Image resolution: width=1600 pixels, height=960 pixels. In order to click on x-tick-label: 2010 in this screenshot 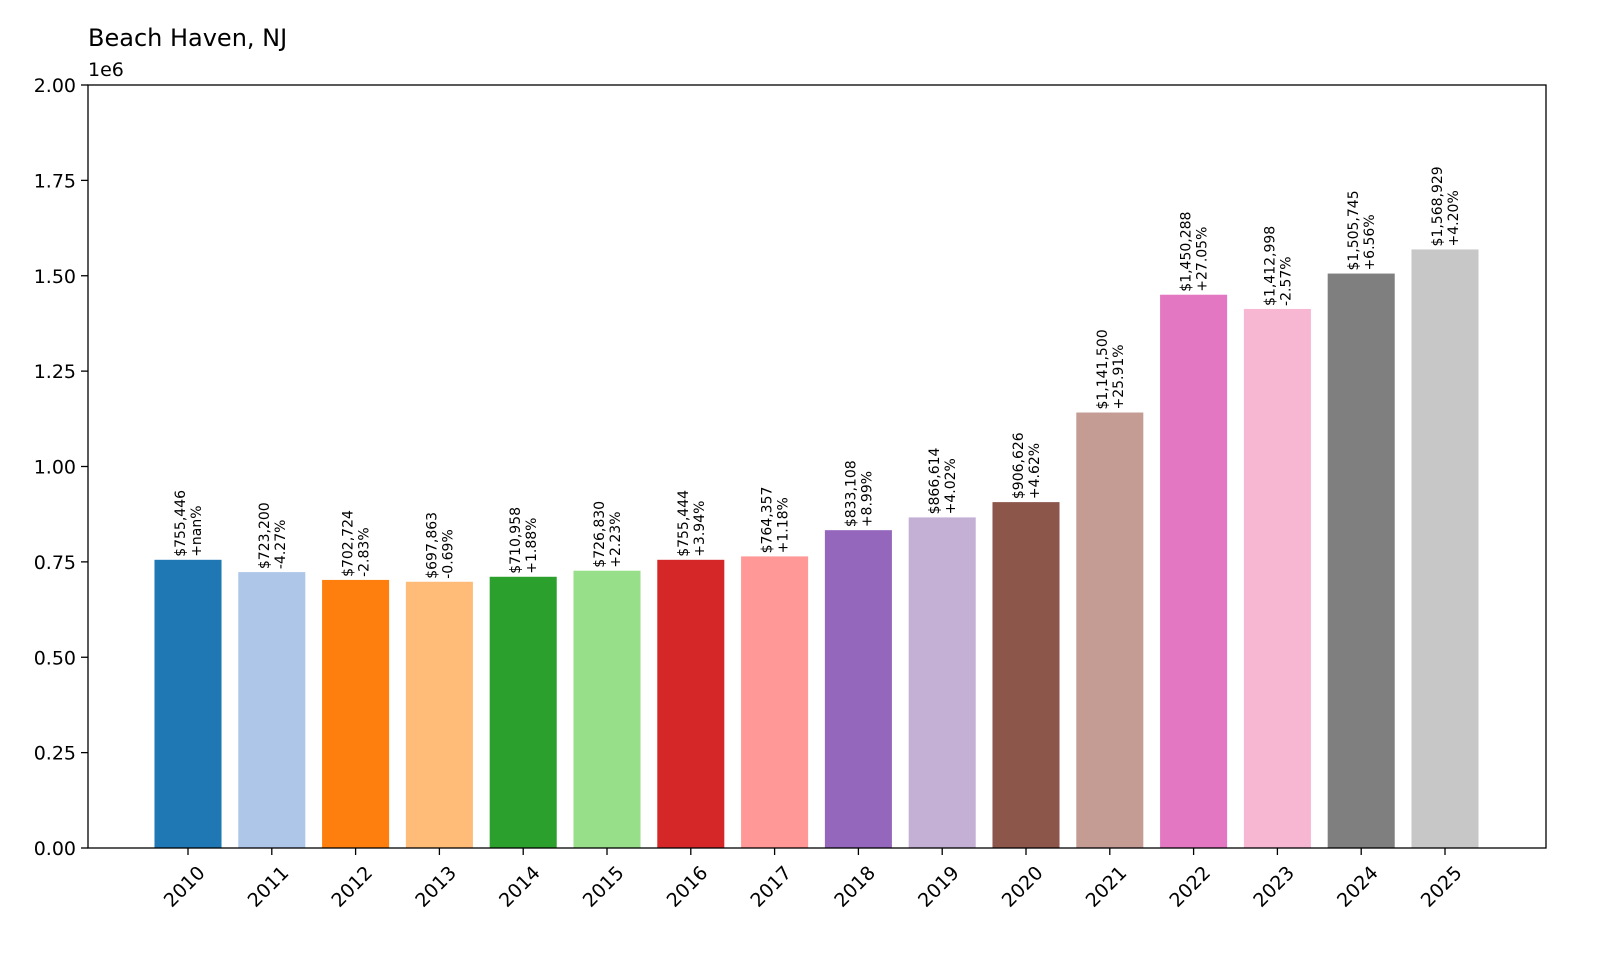, I will do `click(185, 887)`.